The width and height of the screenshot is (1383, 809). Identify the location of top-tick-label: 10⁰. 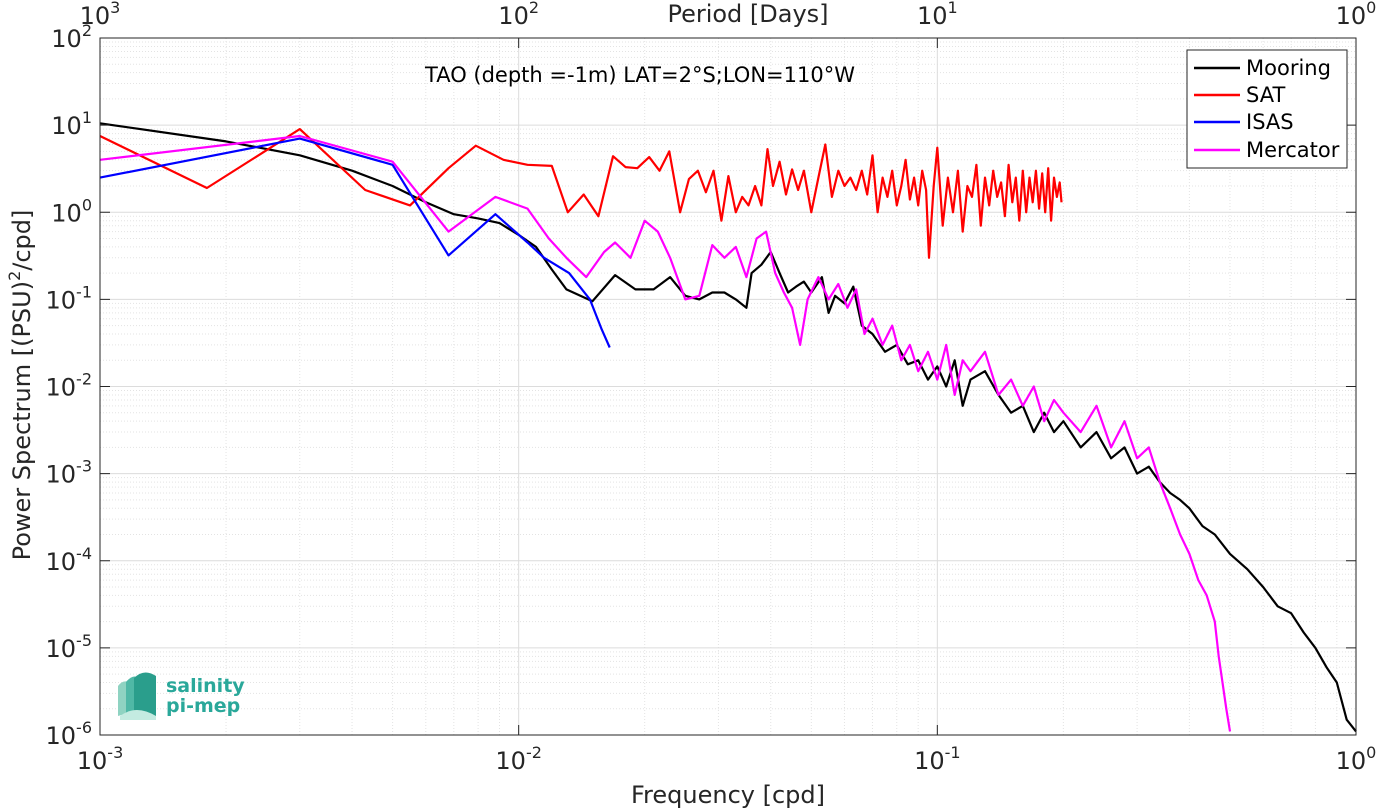
(1356, 15).